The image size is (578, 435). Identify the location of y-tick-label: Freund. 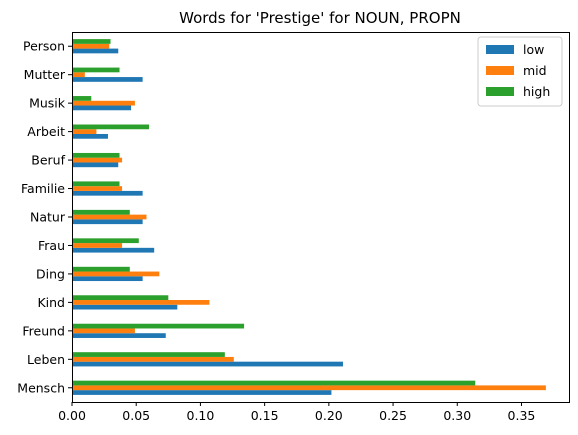
(43, 330).